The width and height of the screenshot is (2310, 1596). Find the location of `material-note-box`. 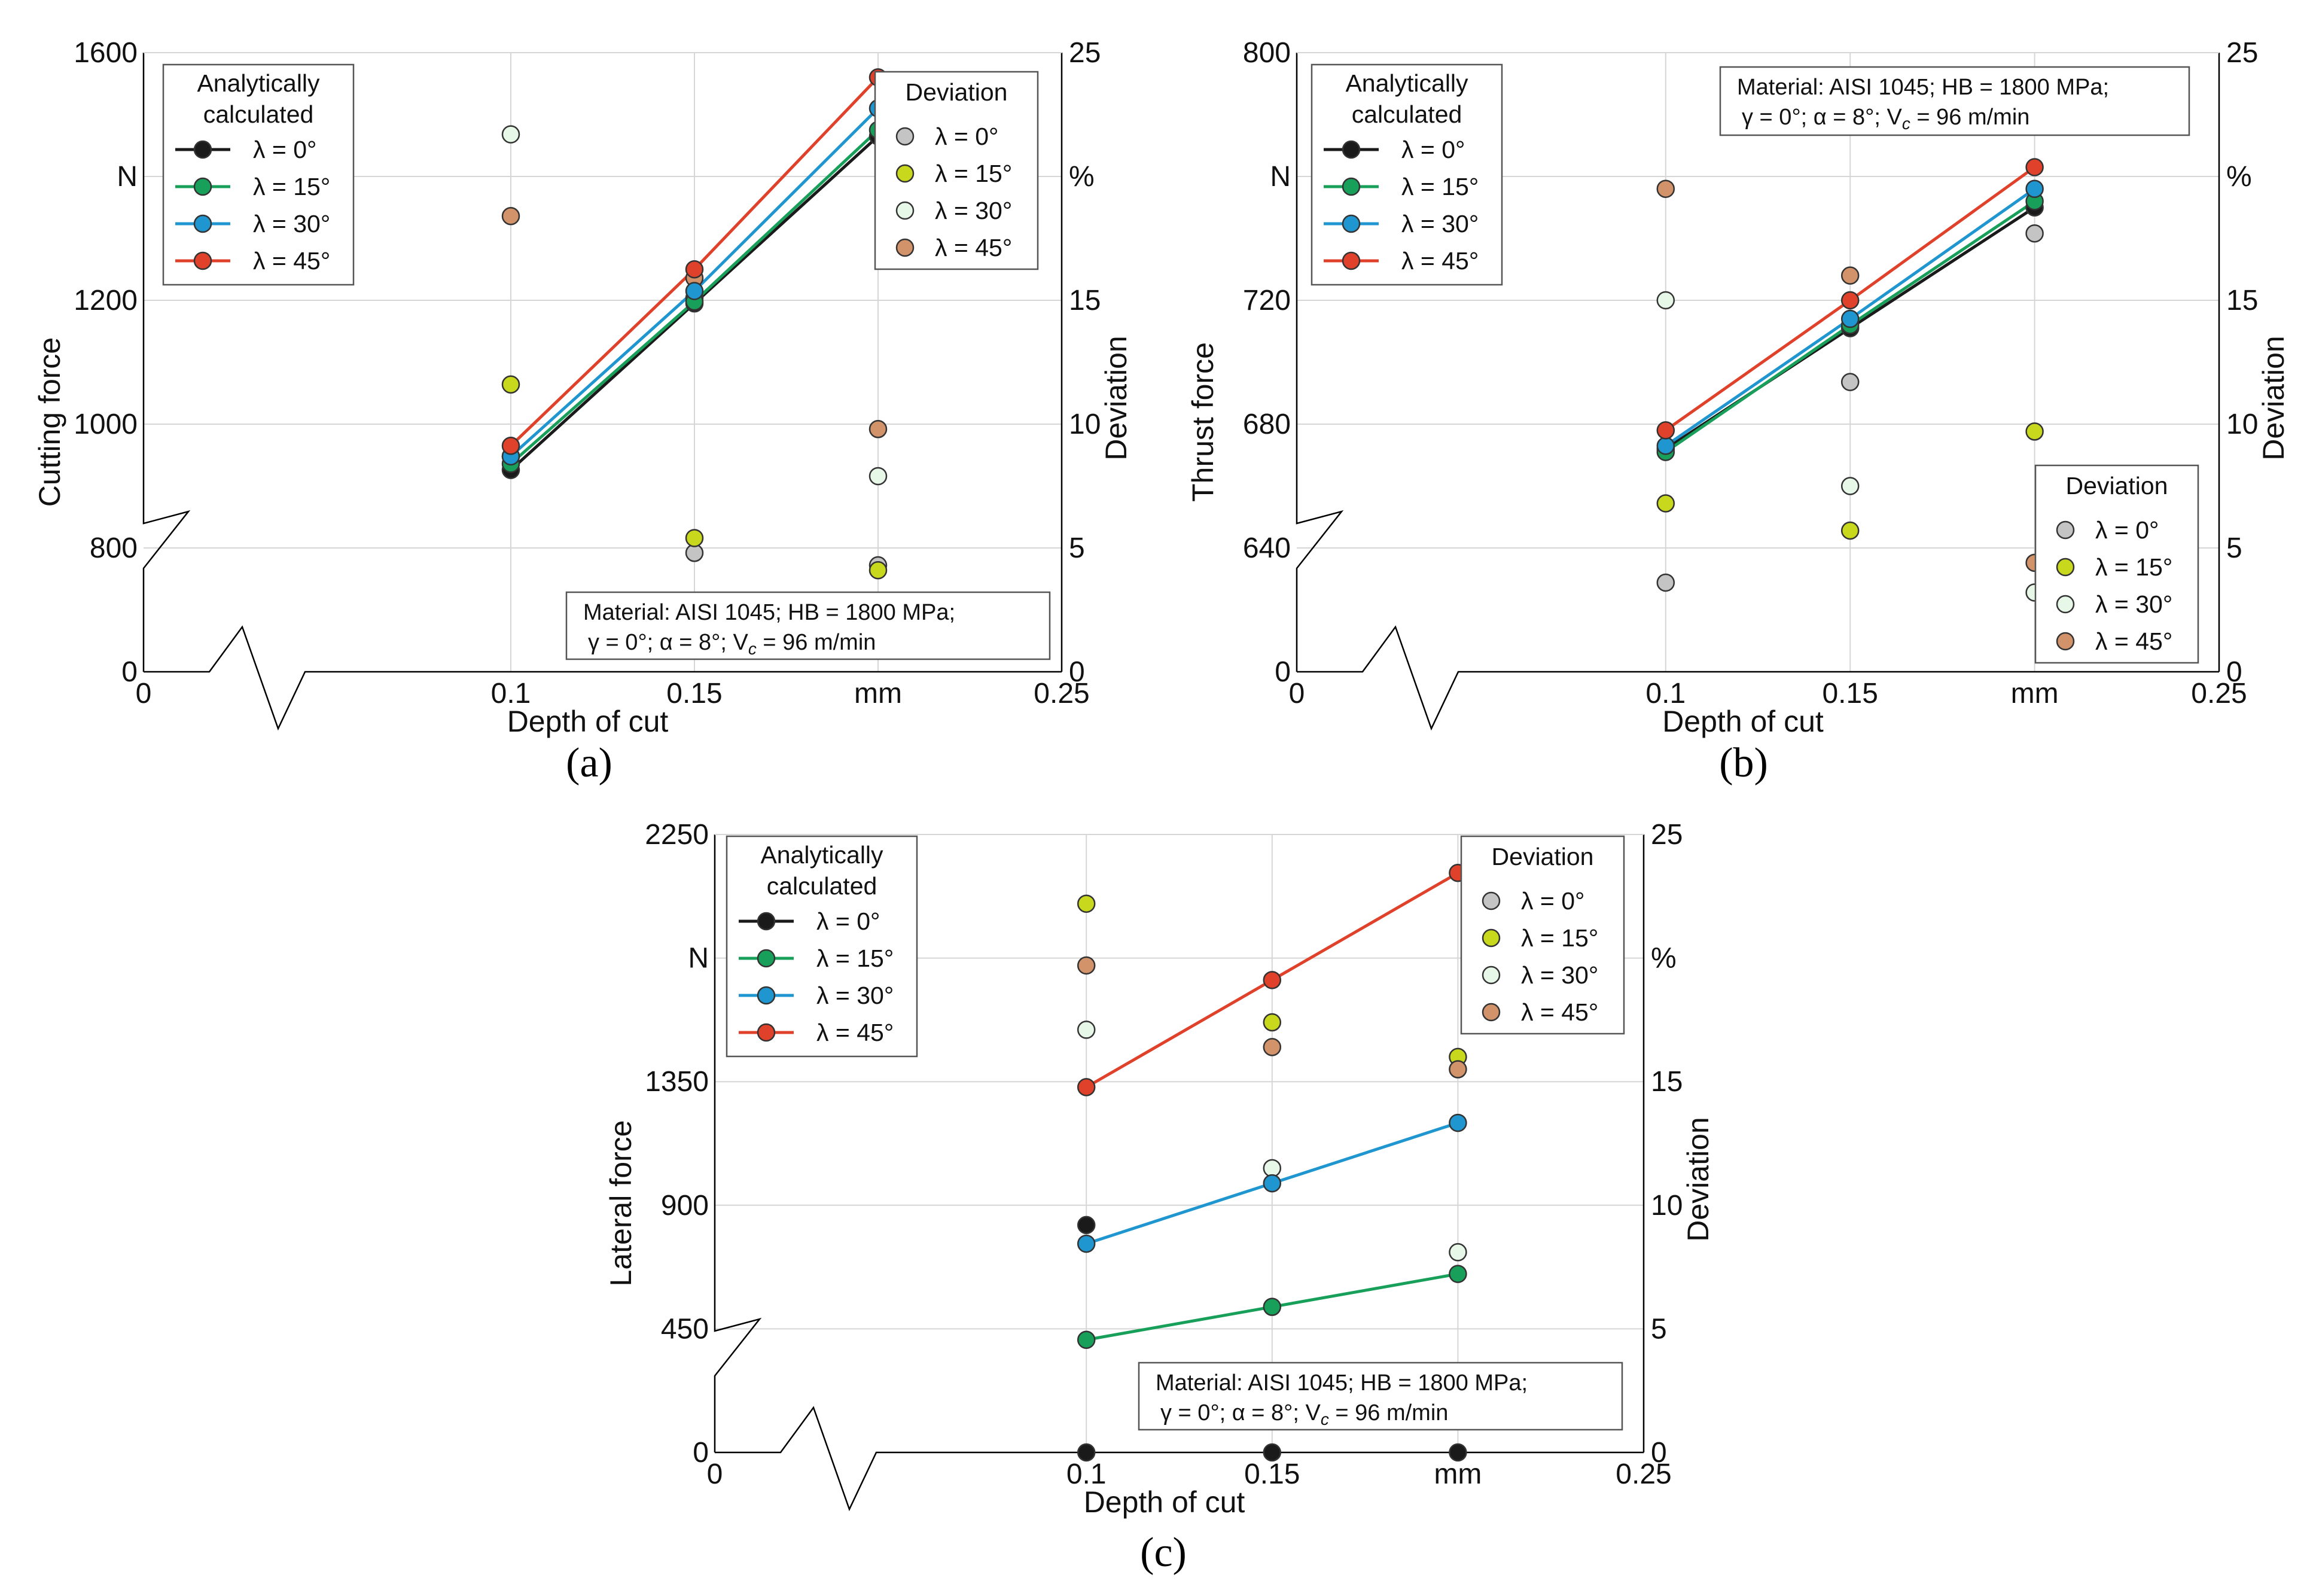

material-note-box is located at coordinates (808, 626).